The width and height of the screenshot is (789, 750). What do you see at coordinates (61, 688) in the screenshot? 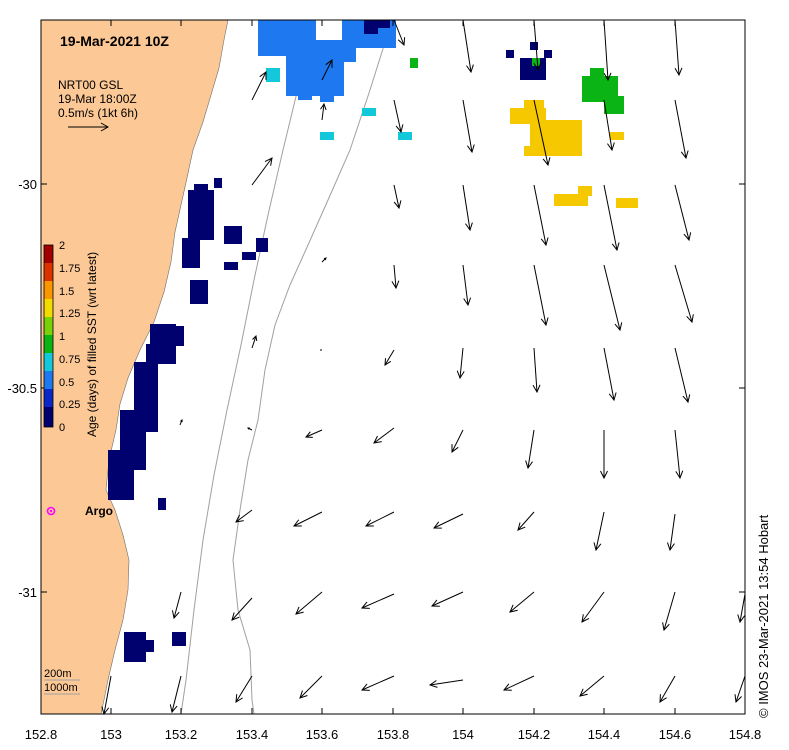
I see `contour-label-1000m: 1000m` at bounding box center [61, 688].